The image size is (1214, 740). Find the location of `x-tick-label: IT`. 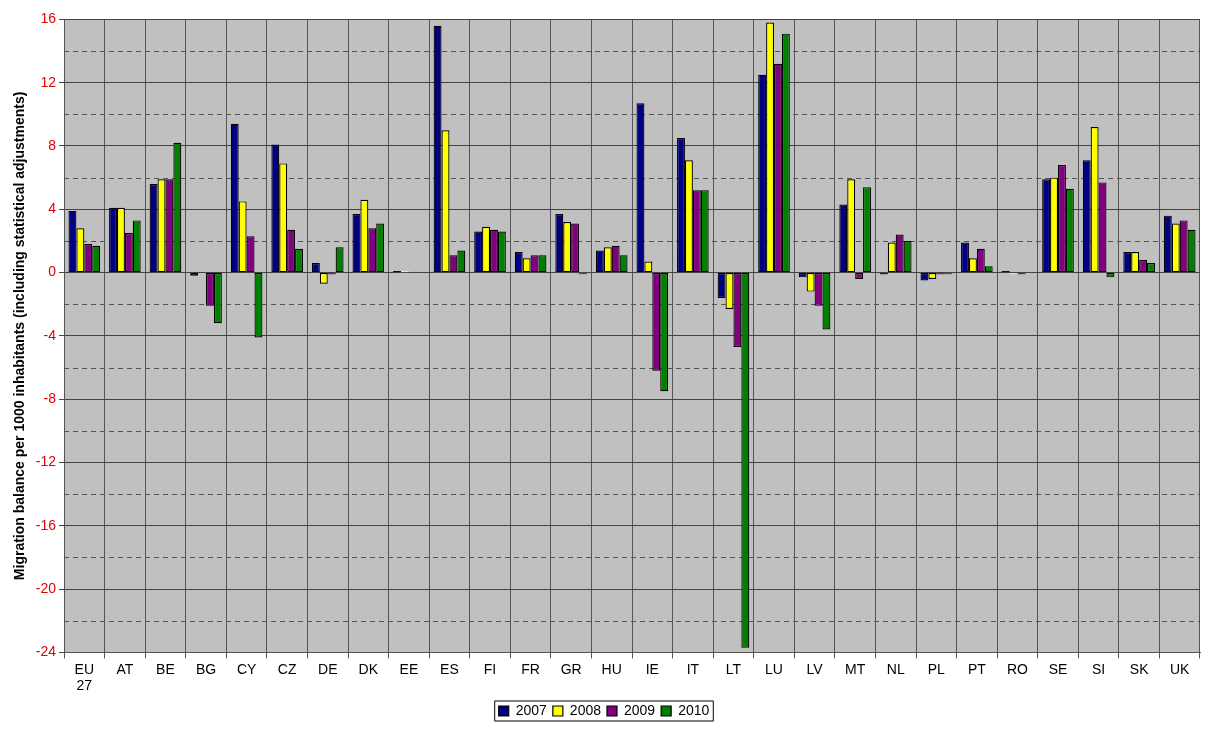

x-tick-label: IT is located at coordinates (693, 668).